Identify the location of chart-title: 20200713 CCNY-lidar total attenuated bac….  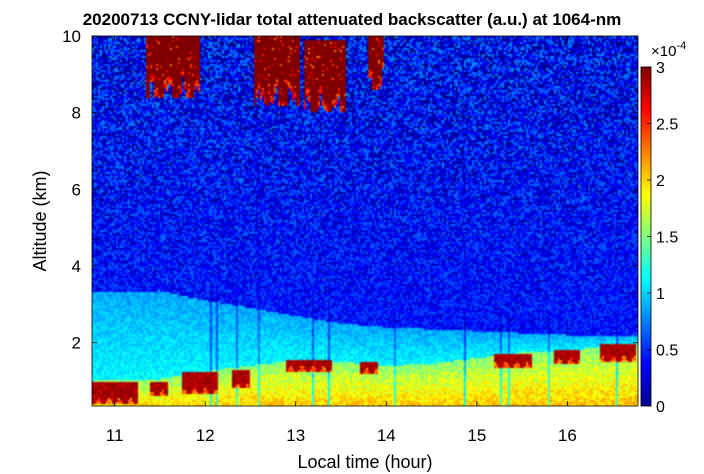
(352, 19).